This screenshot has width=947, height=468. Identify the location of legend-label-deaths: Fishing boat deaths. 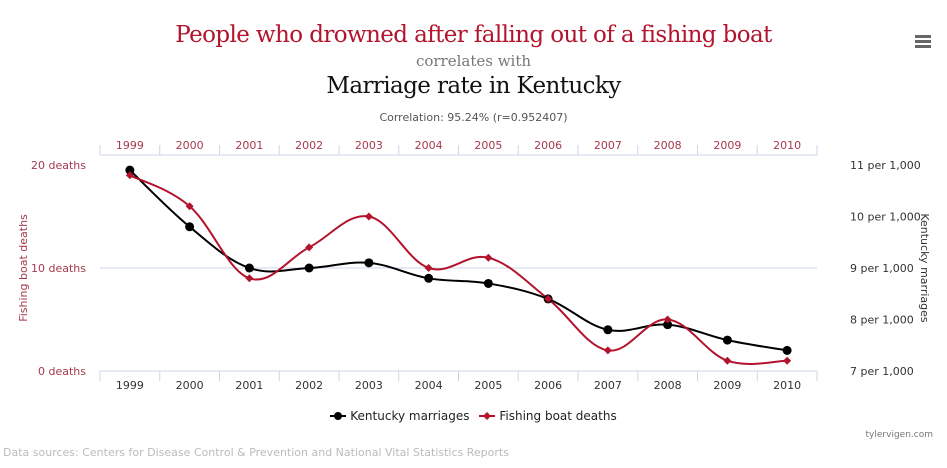
(558, 416).